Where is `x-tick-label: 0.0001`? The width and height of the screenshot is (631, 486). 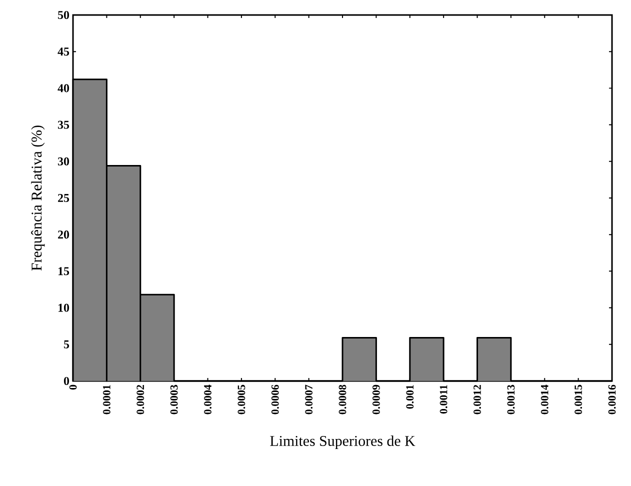
x-tick-label: 0.0001 is located at coordinates (106, 399).